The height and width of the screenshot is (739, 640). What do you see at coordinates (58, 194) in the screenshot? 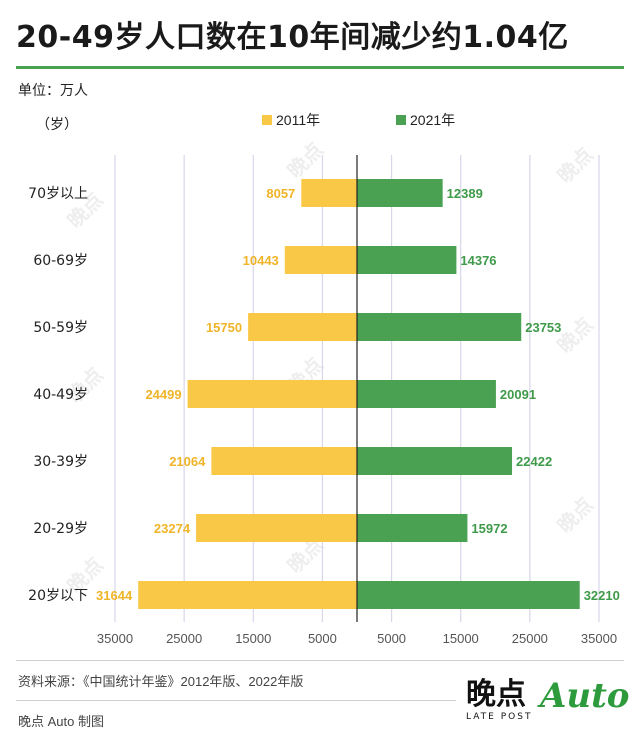
I see `category-label: 70岁以上` at bounding box center [58, 194].